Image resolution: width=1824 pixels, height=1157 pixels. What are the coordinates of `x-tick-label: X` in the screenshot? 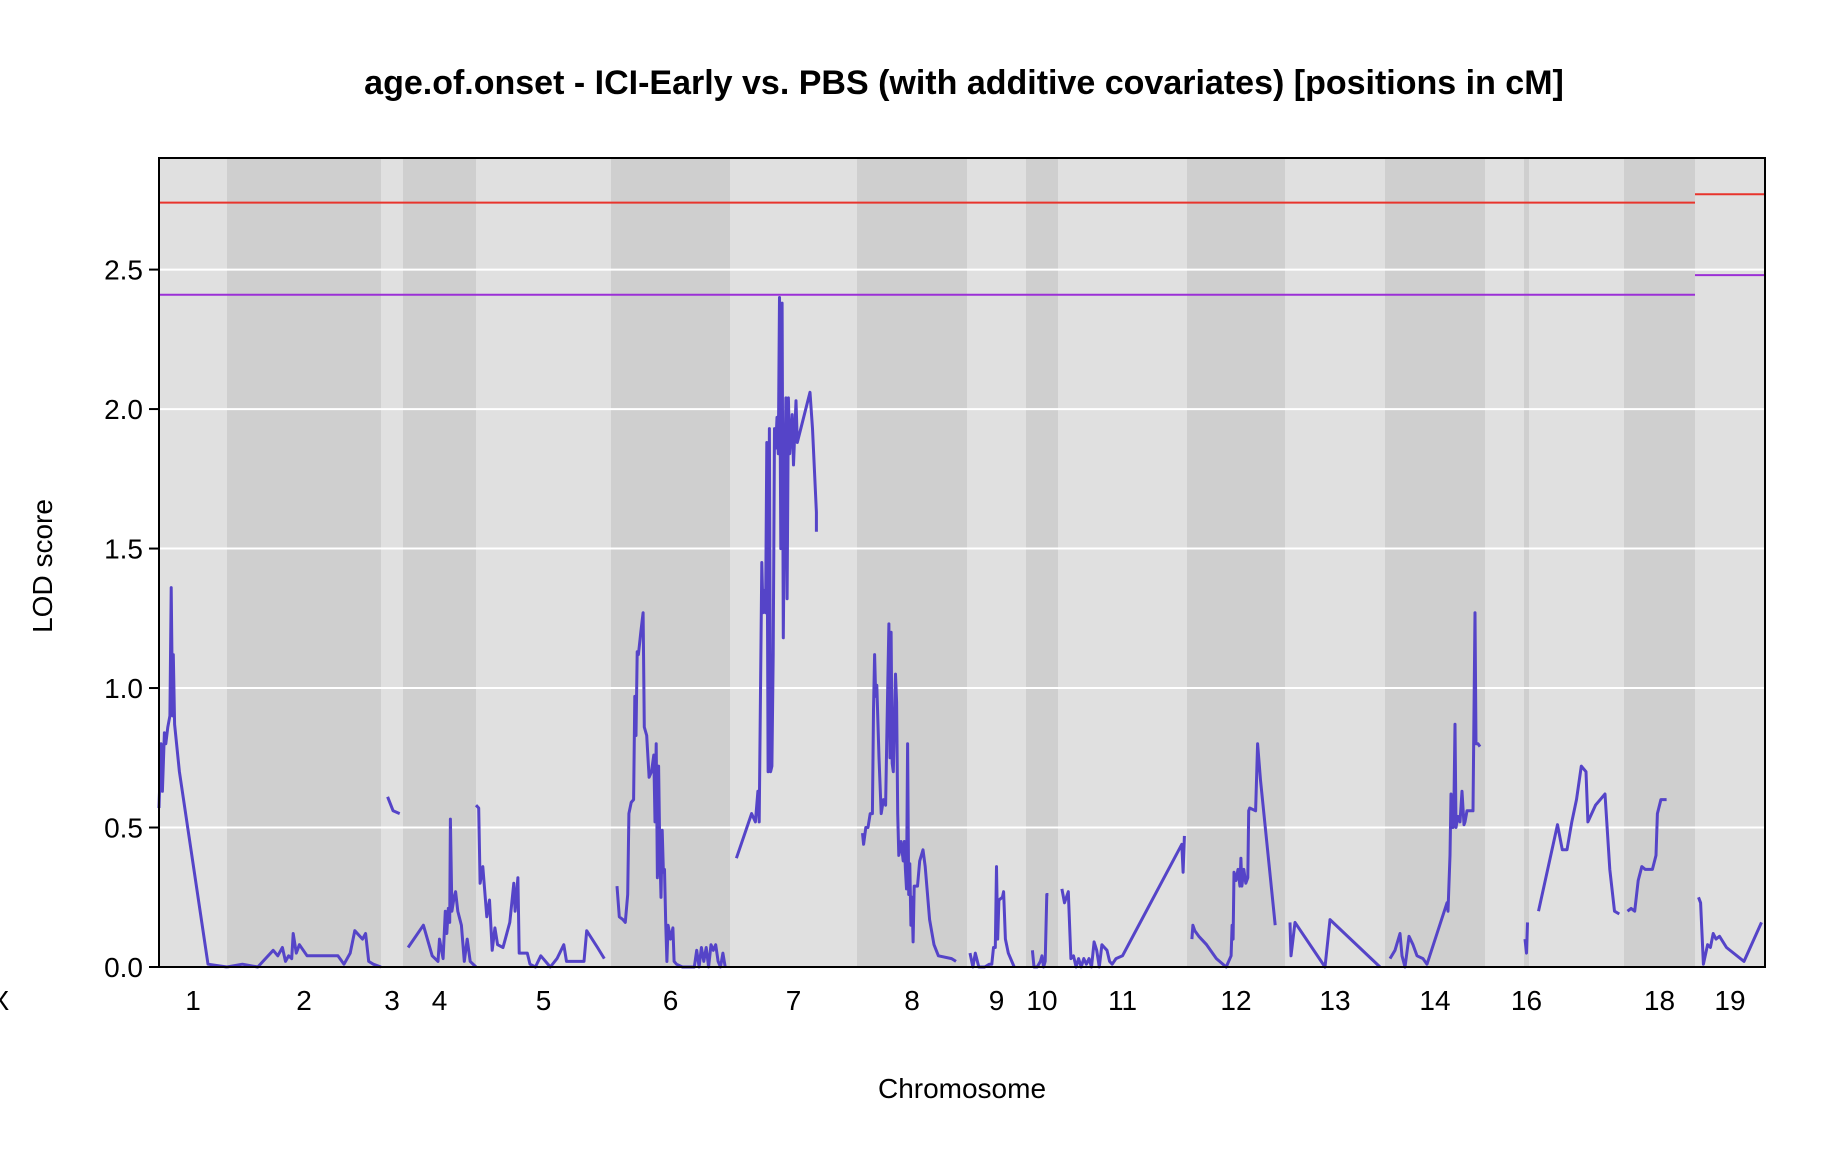 It's located at (5, 1000).